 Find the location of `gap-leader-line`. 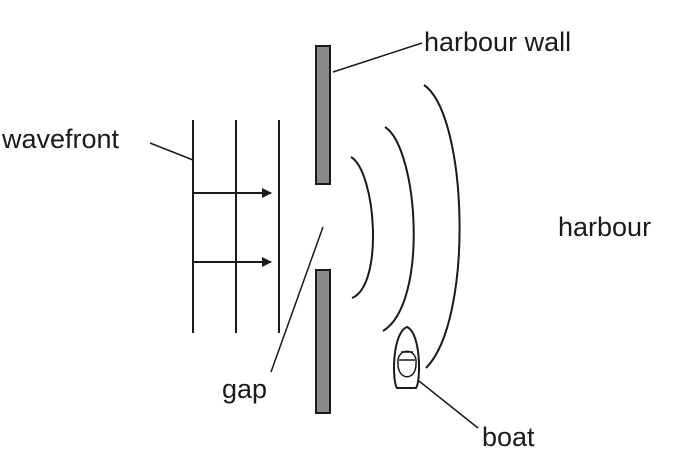

gap-leader-line is located at coordinates (297, 299).